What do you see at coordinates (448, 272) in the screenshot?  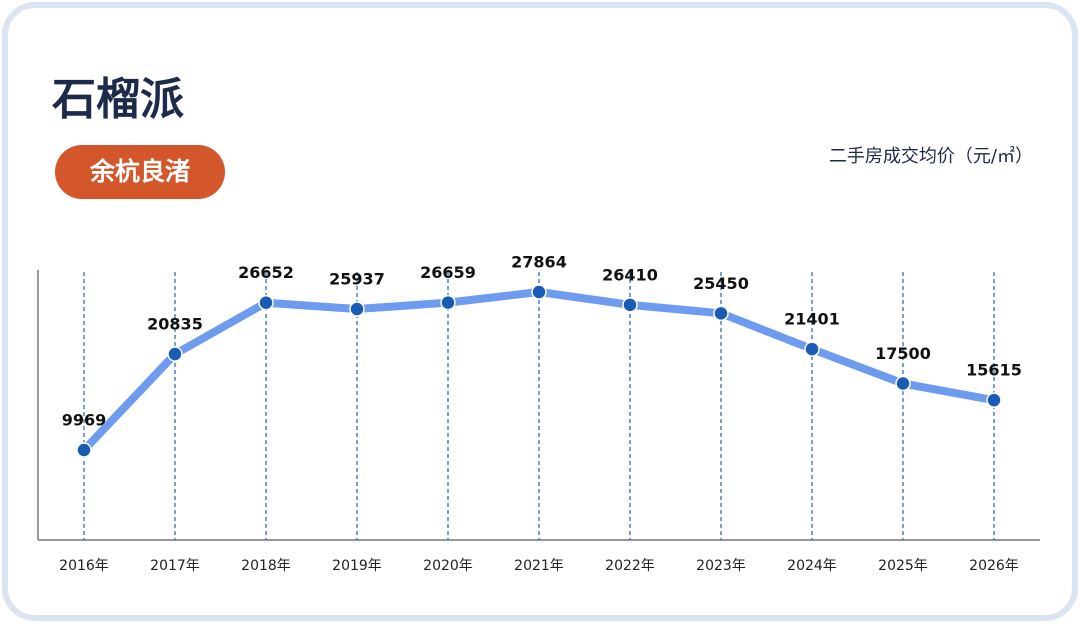 I see `data-label: 26659` at bounding box center [448, 272].